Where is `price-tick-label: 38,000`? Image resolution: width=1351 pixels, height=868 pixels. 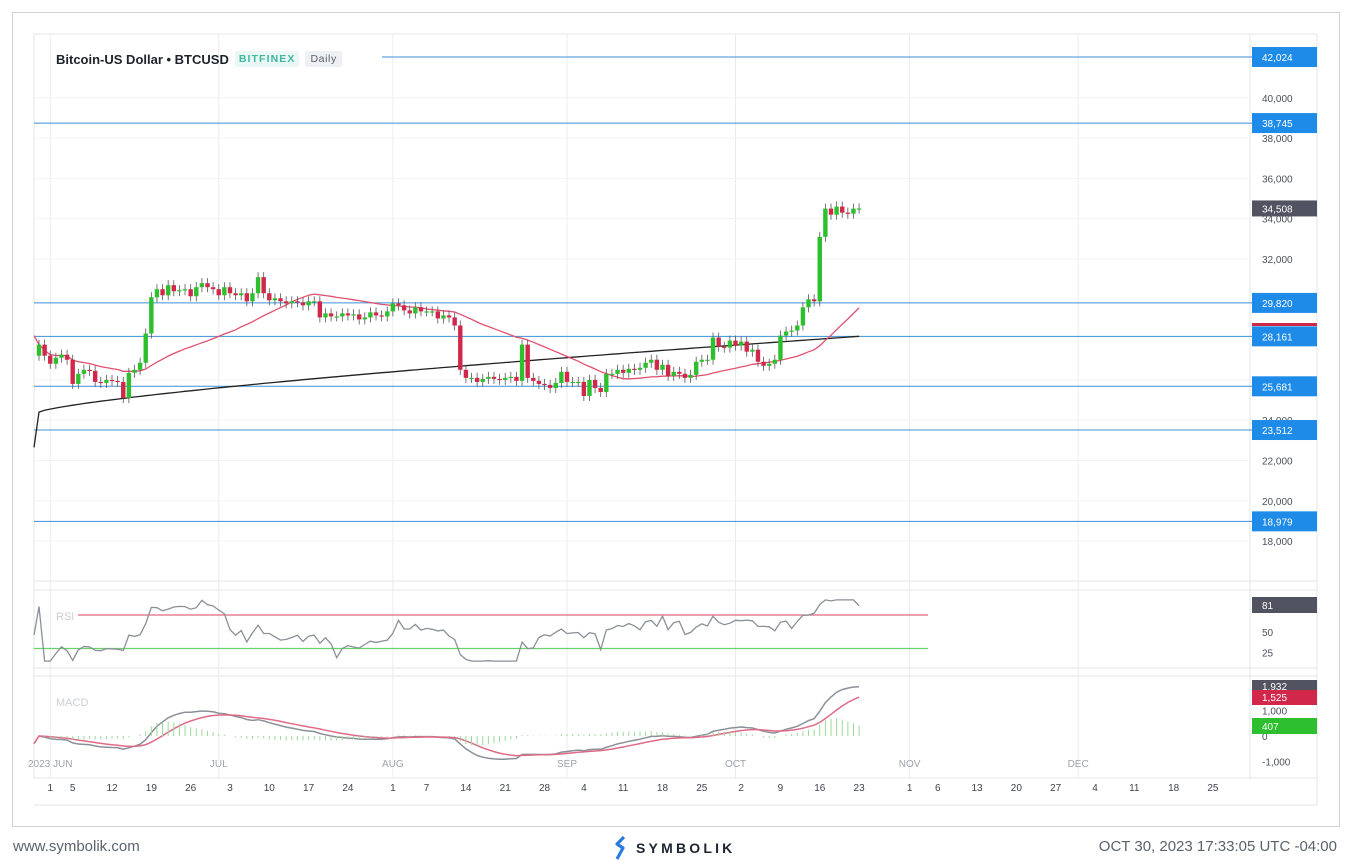 price-tick-label: 38,000 is located at coordinates (1277, 139).